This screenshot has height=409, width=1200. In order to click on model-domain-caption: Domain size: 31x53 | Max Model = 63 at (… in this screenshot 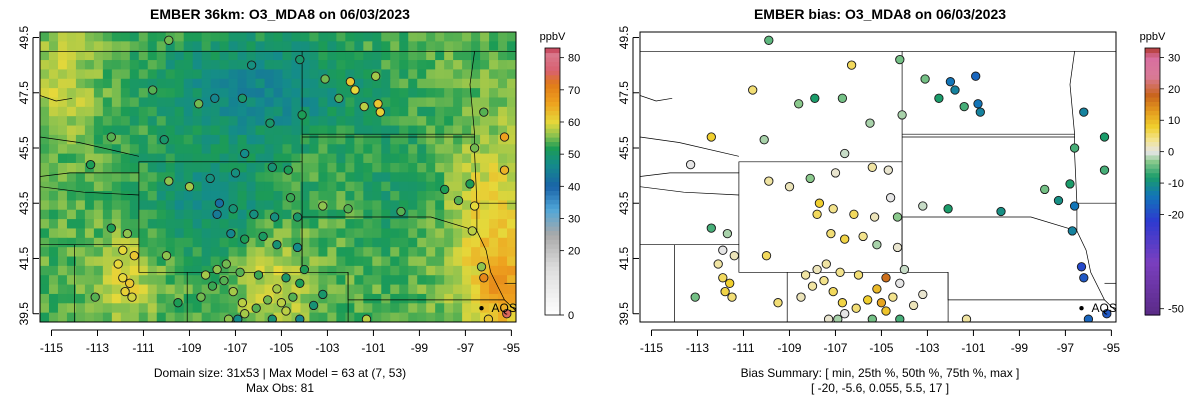, I will do `click(280, 373)`.